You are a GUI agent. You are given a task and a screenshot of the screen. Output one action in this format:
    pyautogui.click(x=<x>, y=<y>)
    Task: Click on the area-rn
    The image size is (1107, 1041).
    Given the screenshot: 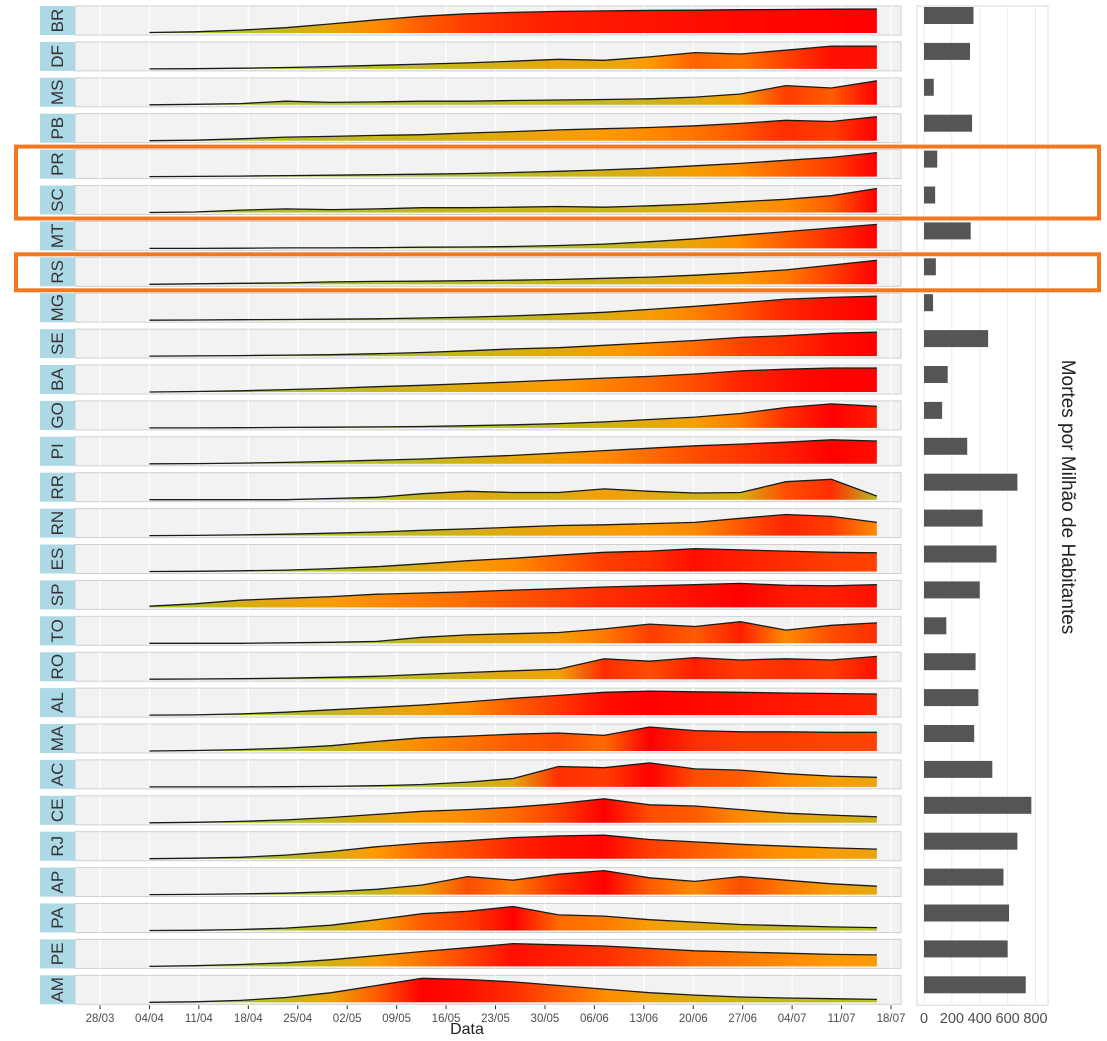 What is the action you would take?
    pyautogui.click(x=513, y=525)
    